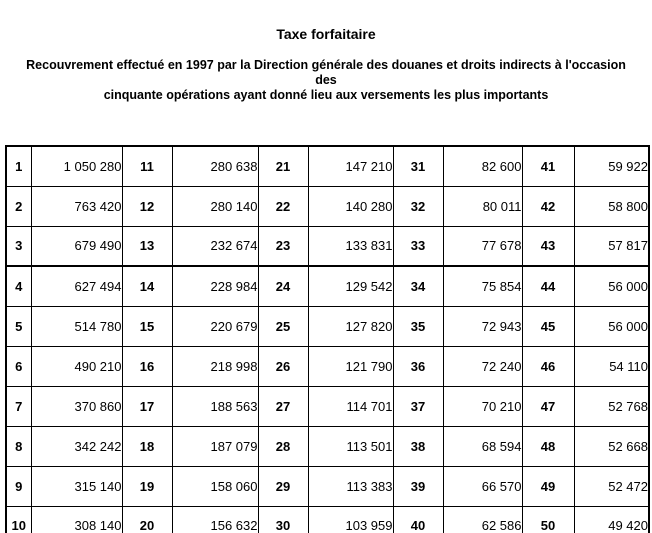 The image size is (652, 533). I want to click on amount-cell: 140 280, so click(350, 206).